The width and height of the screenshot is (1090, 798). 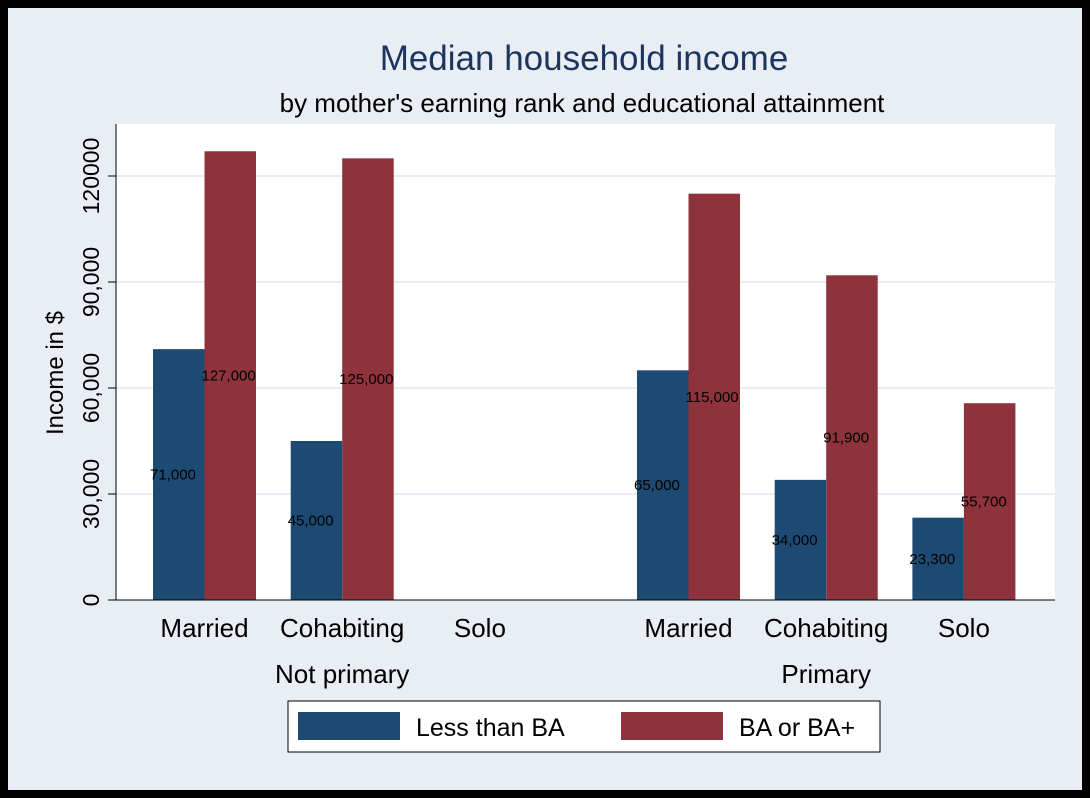 What do you see at coordinates (490, 728) in the screenshot?
I see `legend-label-less-than-ba: Less than BA` at bounding box center [490, 728].